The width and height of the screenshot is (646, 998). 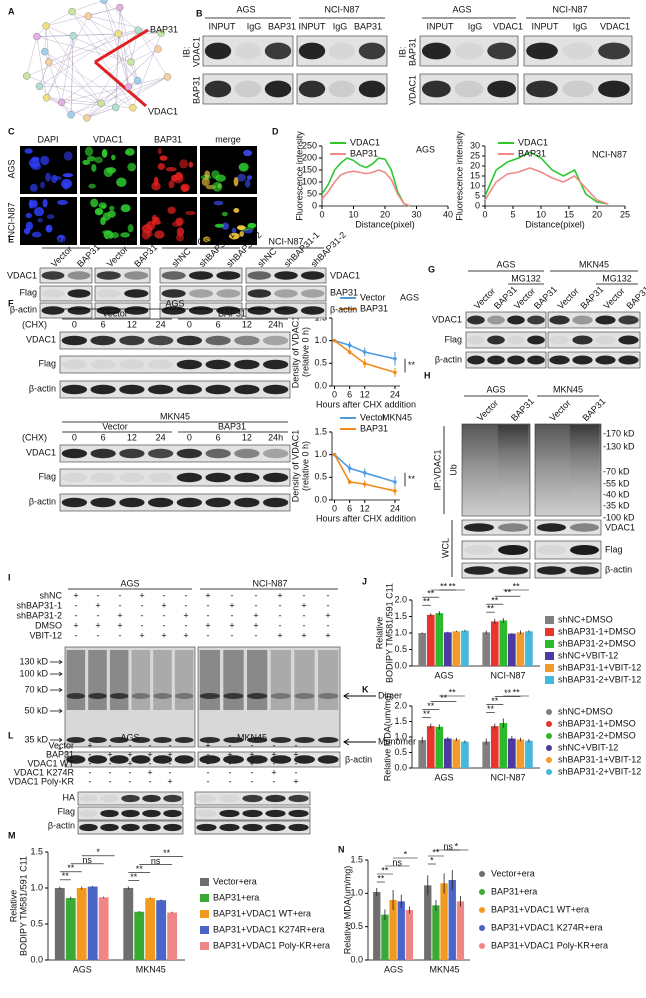 I want to click on row-label: BAP31, so click(x=412, y=52).